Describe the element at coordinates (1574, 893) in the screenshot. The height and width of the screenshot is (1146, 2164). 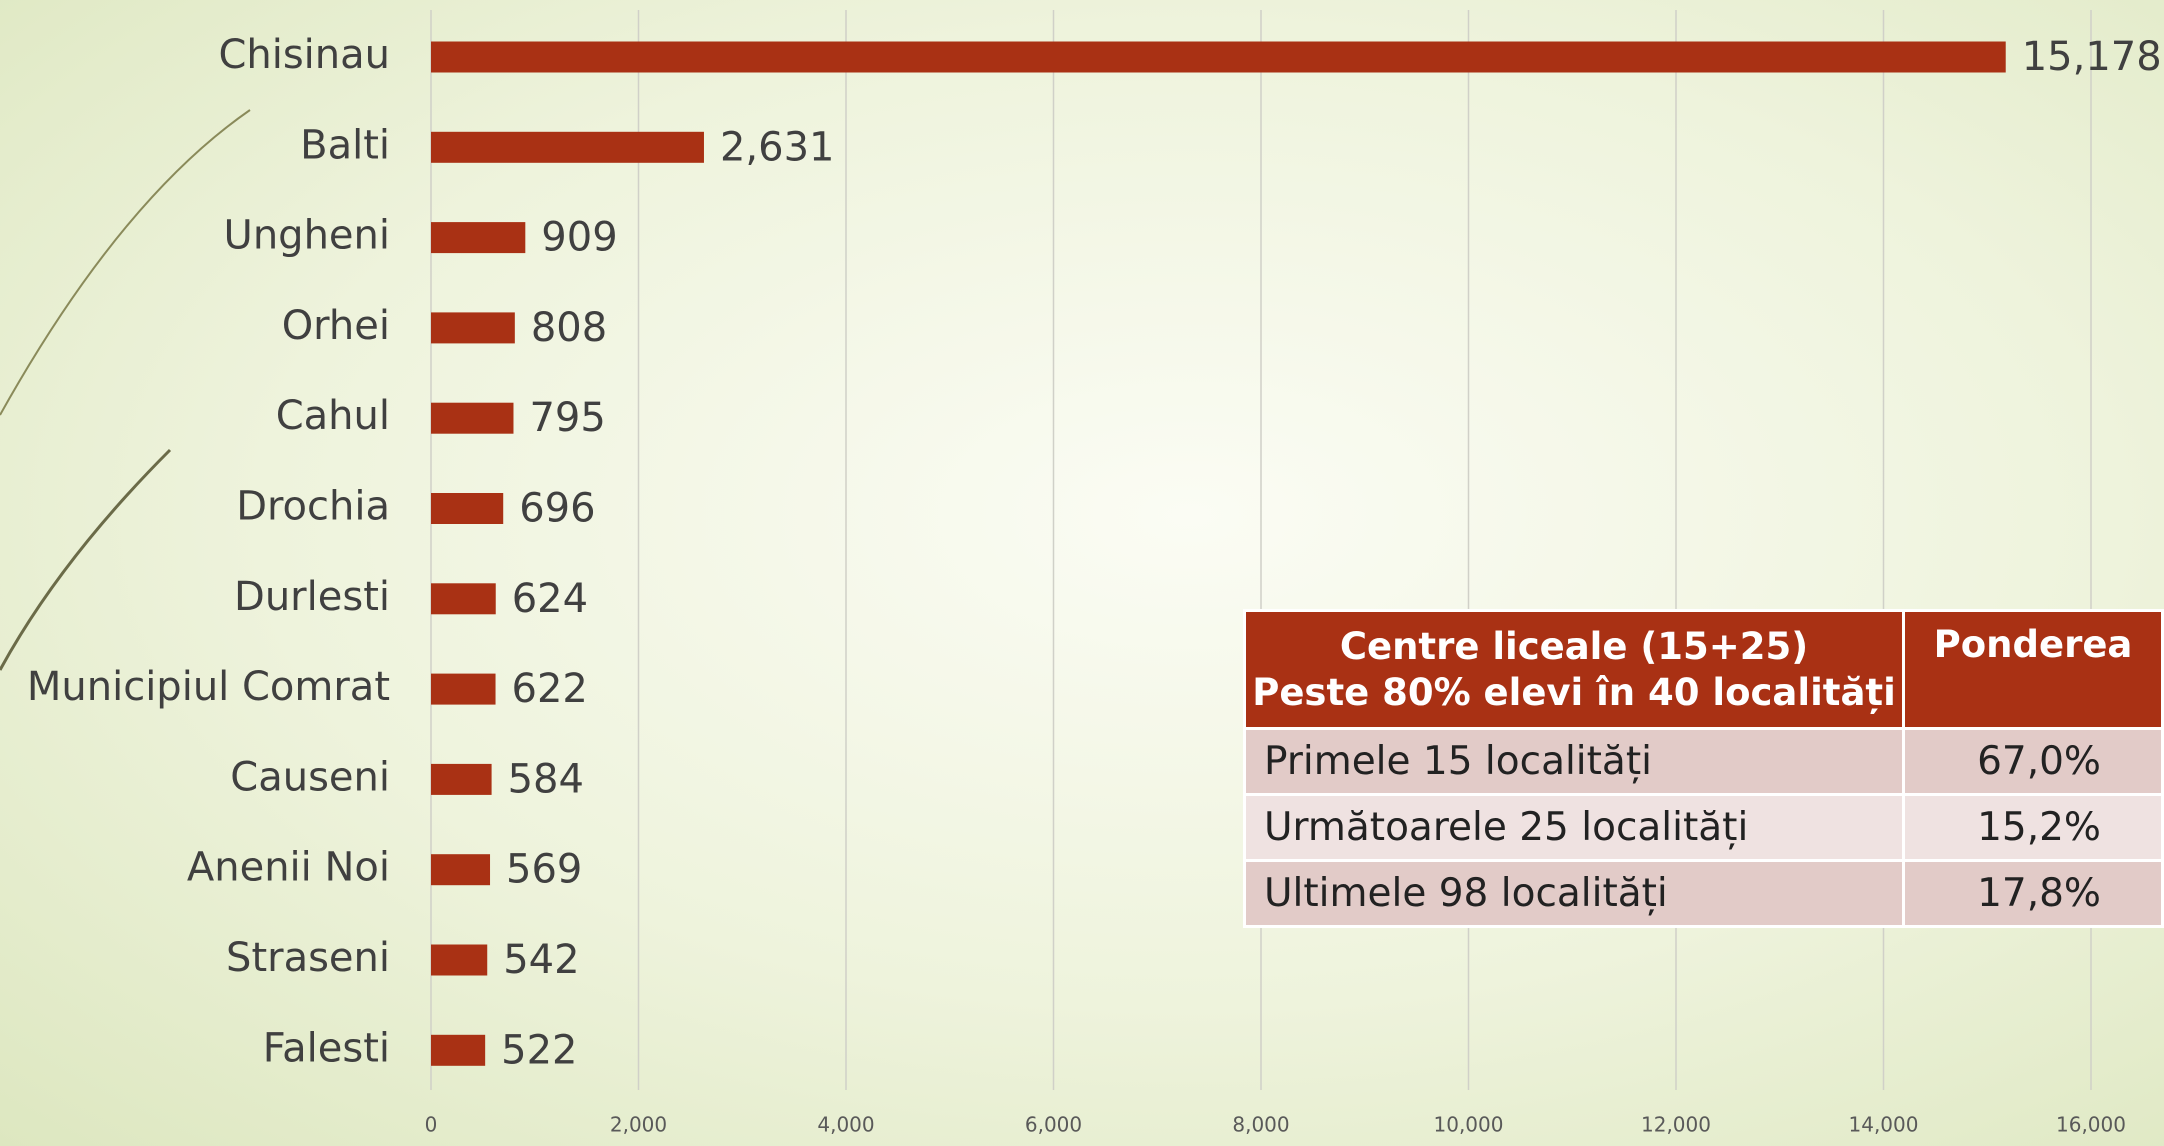
I see `row-label: Ultimele 98 localități` at that location.